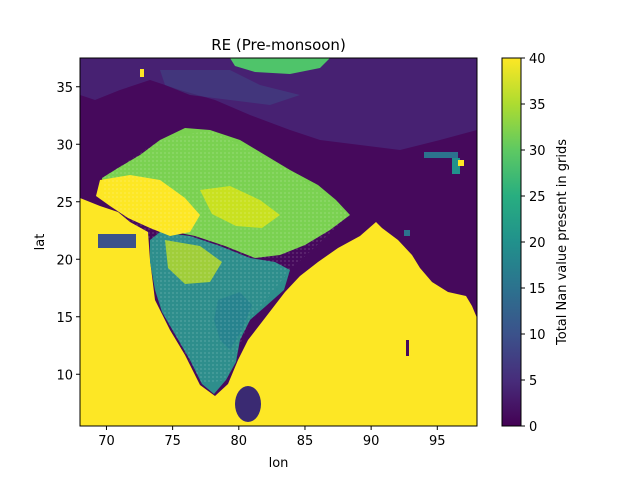 This screenshot has height=480, width=640. What do you see at coordinates (533, 427) in the screenshot?
I see `colorbar-tick-label: 0` at bounding box center [533, 427].